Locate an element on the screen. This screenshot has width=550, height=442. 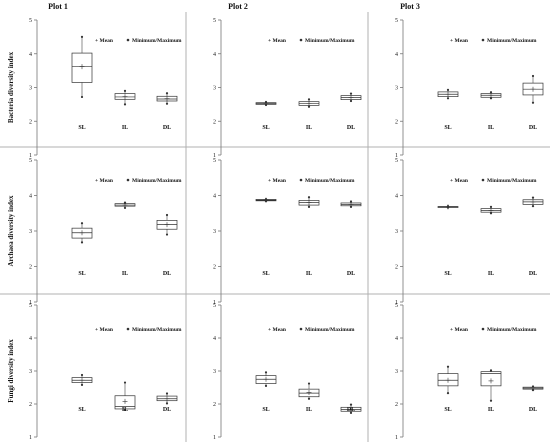
panel-1-1: 1 2 3 4 5 + Mean Minimum/Maximum SL IL DL is located at coordinates (287, 232).